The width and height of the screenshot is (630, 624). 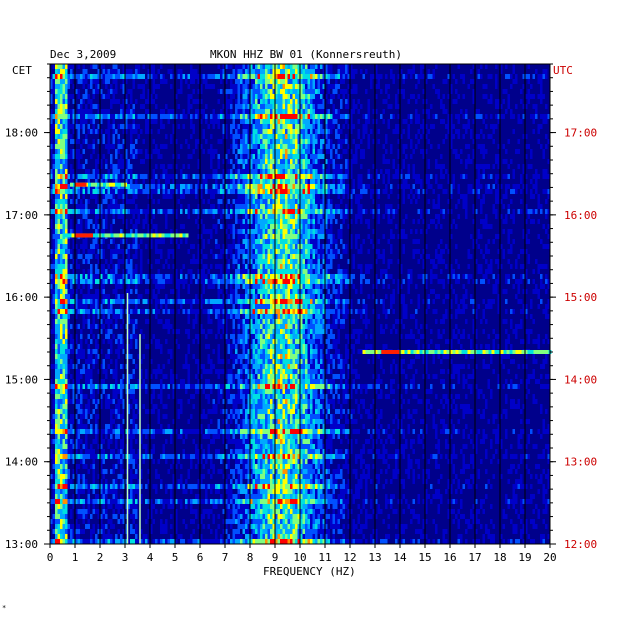 What do you see at coordinates (306, 54) in the screenshot?
I see `chart-title: MKON HHZ BW 01 (Konnersreuth)` at bounding box center [306, 54].